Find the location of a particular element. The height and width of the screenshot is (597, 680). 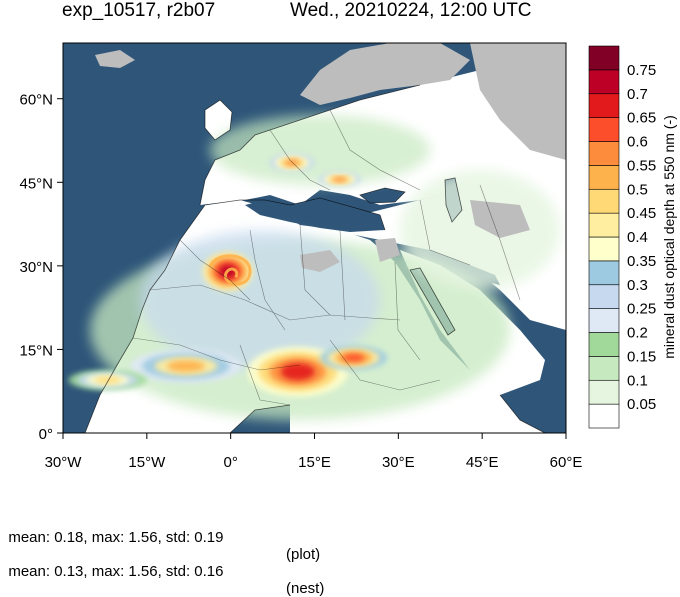

colorbar-tick-label: 0.05 is located at coordinates (641, 404).